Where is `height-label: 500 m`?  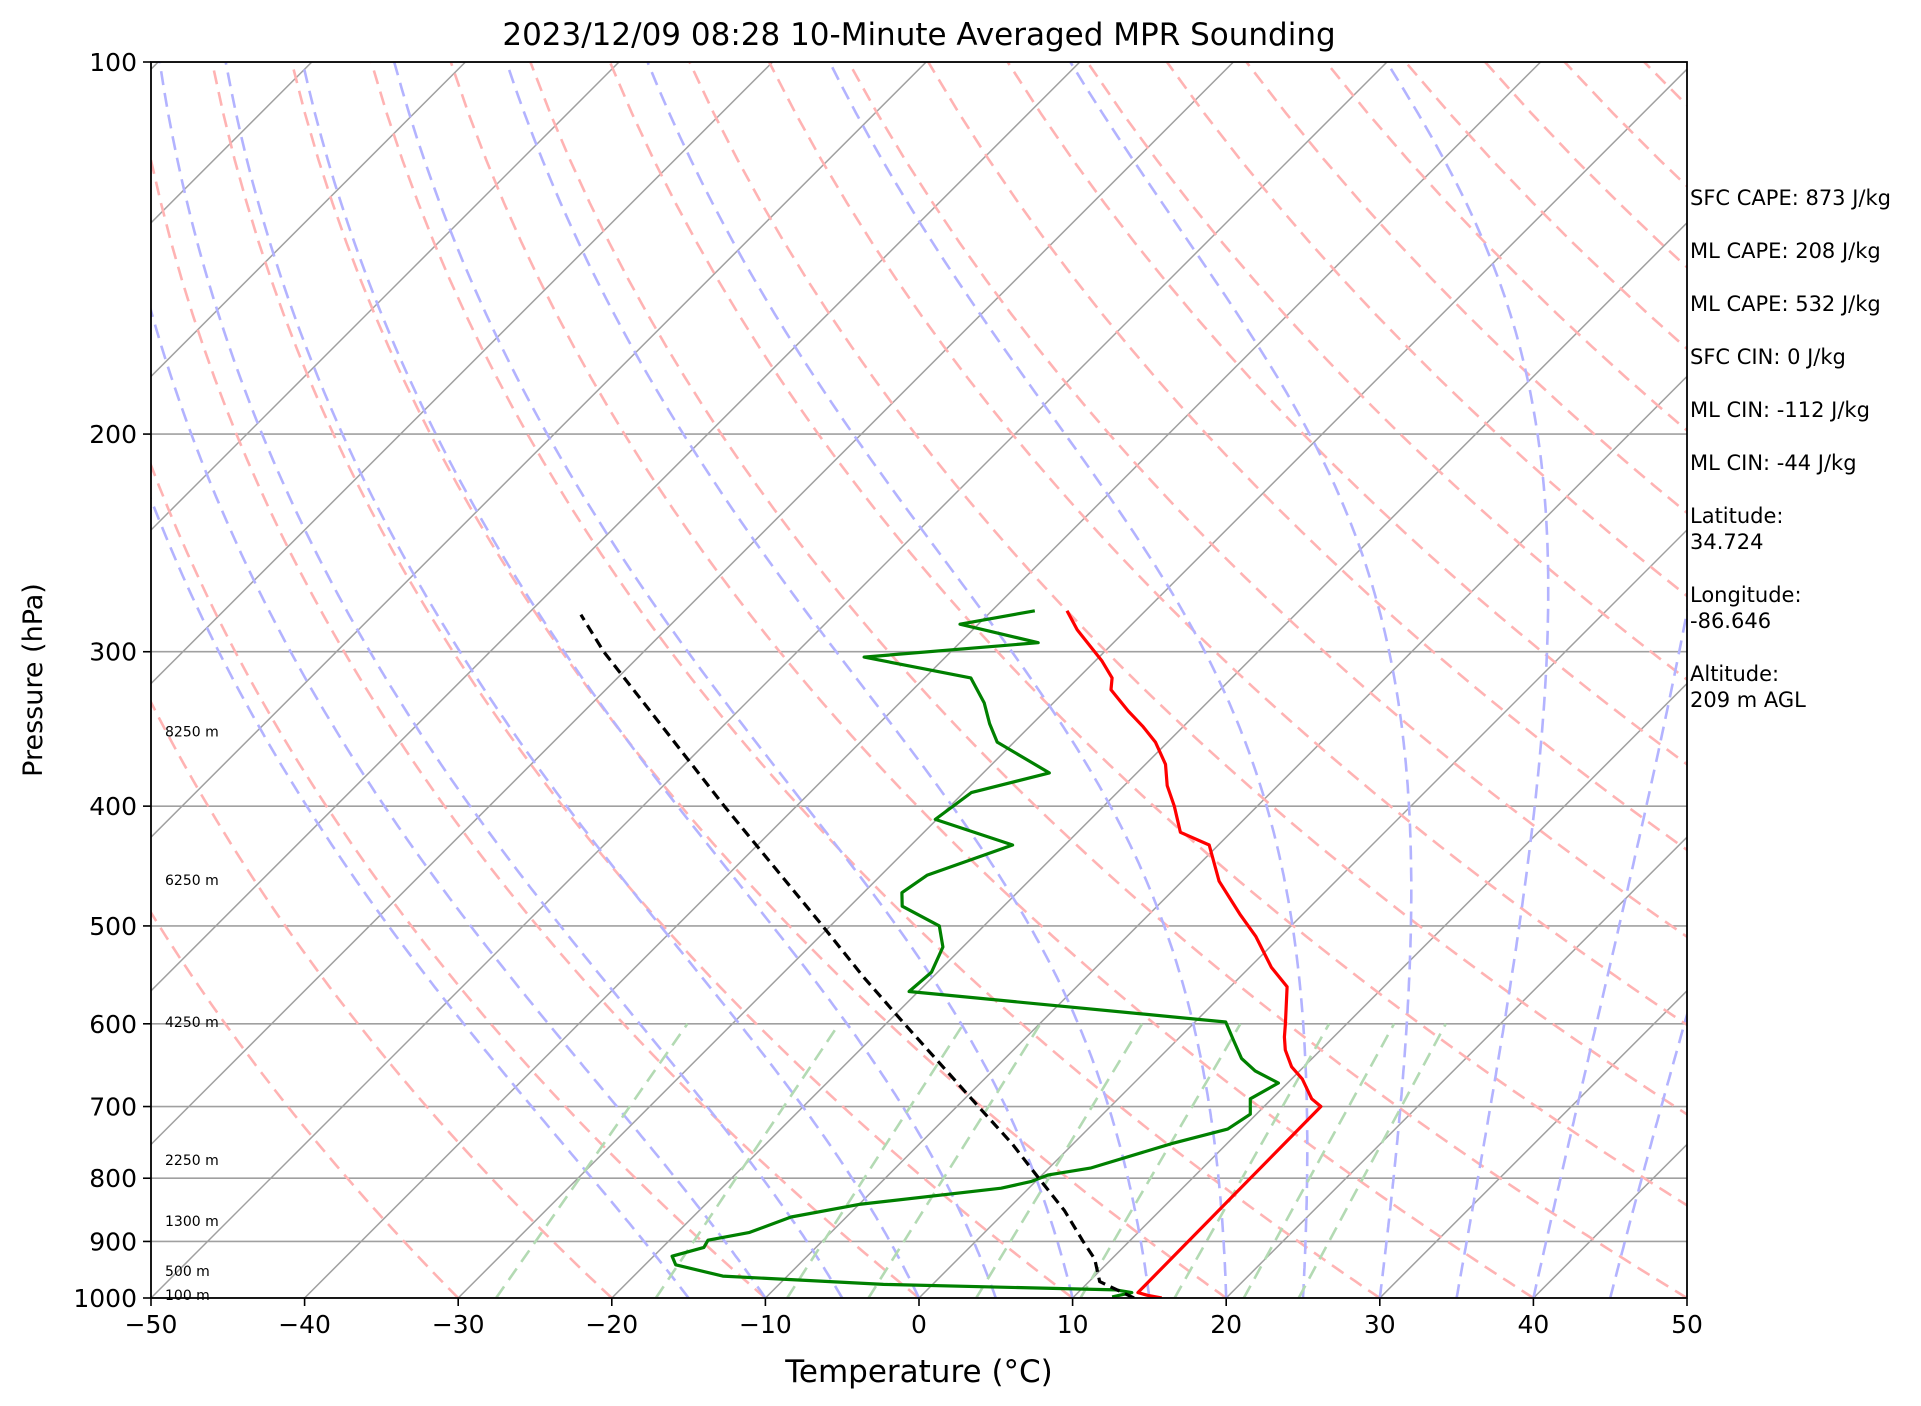
height-label: 500 m is located at coordinates (187, 1272).